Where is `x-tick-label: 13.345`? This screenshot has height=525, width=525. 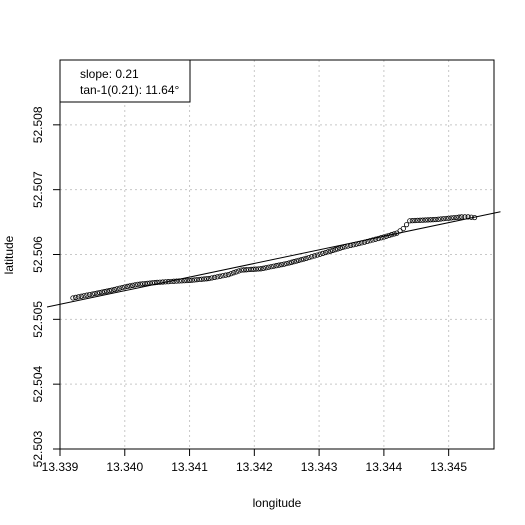
x-tick-label: 13.345 is located at coordinates (448, 467).